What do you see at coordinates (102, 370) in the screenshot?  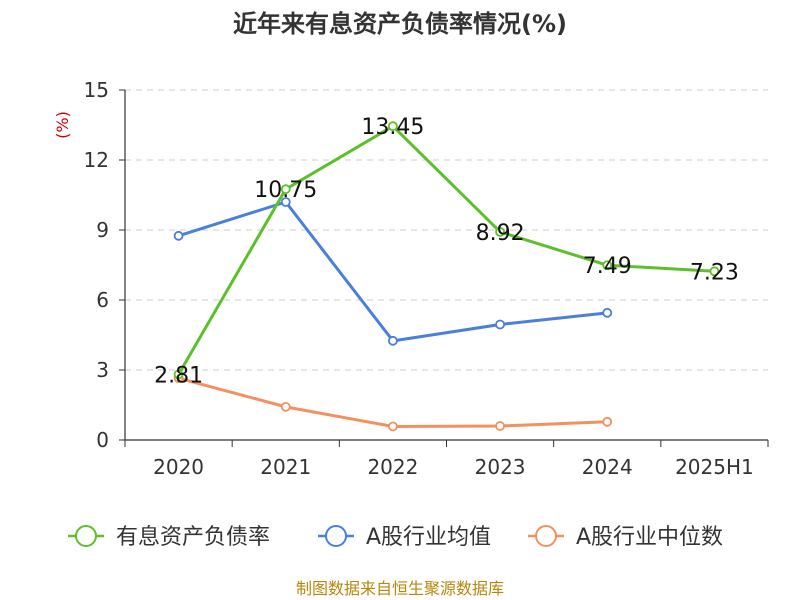 I see `y-tick-label-3: 3` at bounding box center [102, 370].